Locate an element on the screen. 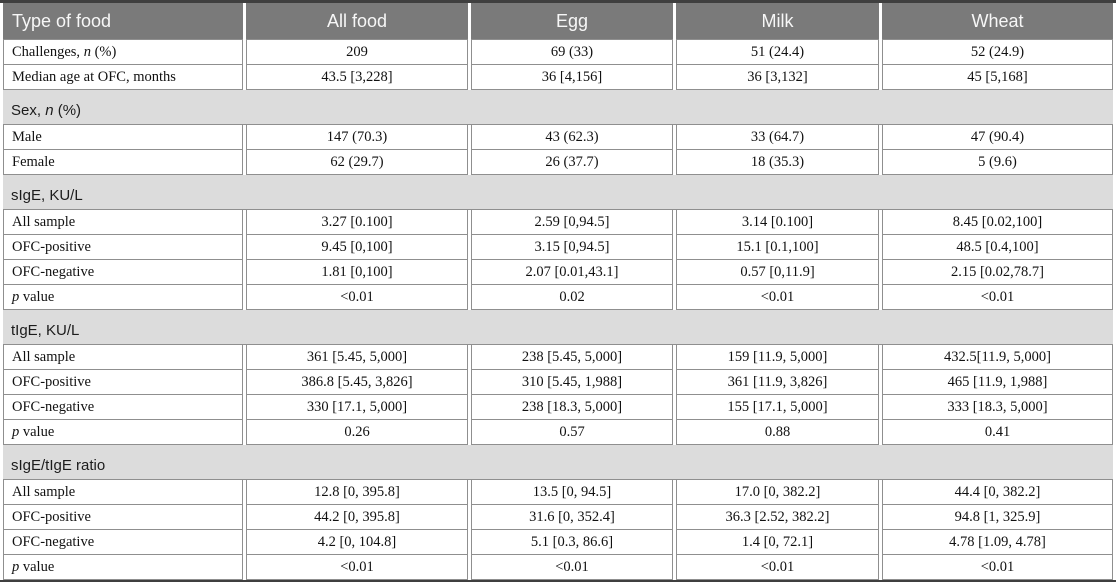 The width and height of the screenshot is (1116, 582). row-label-text: (%) is located at coordinates (103, 51).